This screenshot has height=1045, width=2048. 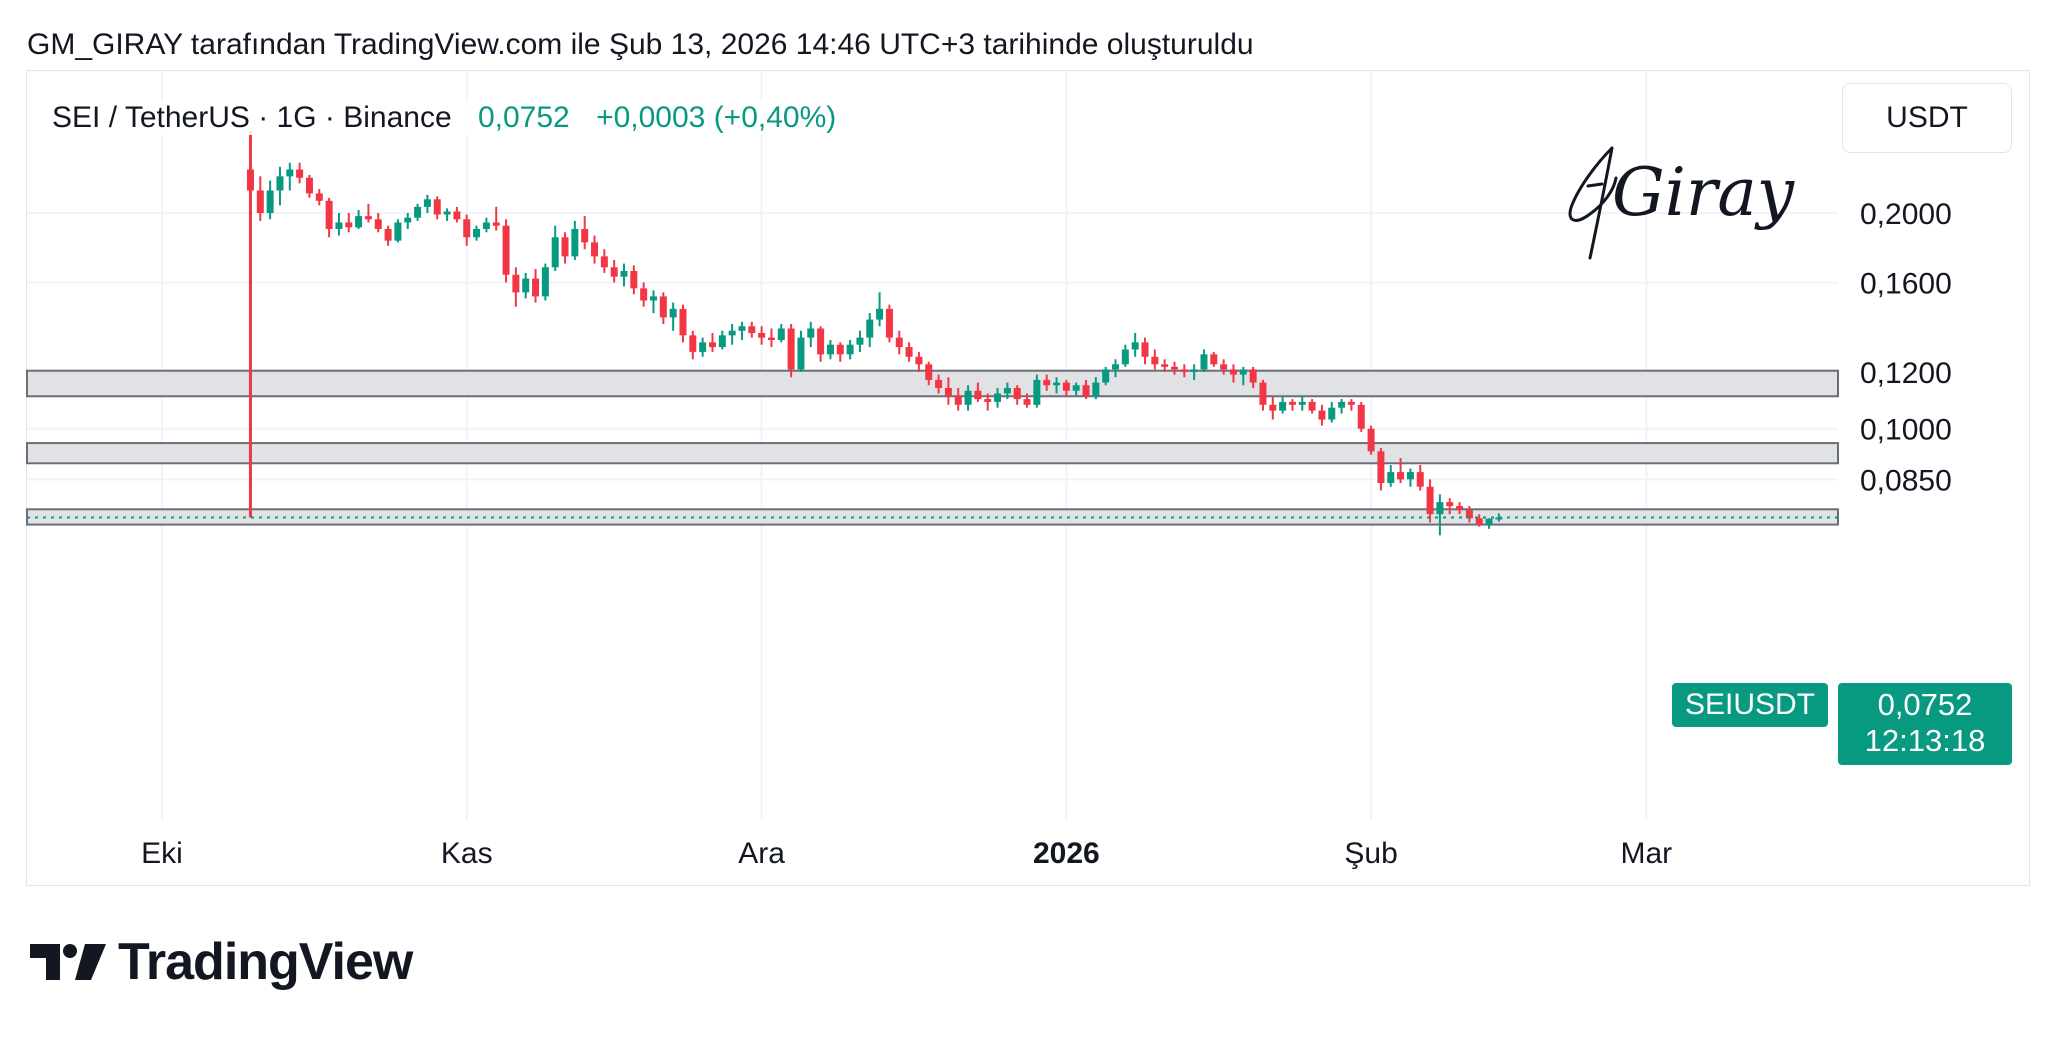 What do you see at coordinates (906, 853) in the screenshot?
I see `time-axis-labels: Eki Kas Ara 2026 Şub Mar` at bounding box center [906, 853].